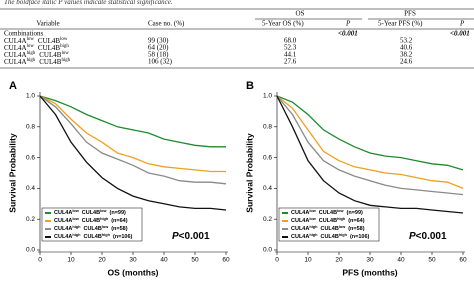 The width and height of the screenshot is (474, 294). What do you see at coordinates (30, 96) in the screenshot?
I see `y-tick-label: 1.0` at bounding box center [30, 96].